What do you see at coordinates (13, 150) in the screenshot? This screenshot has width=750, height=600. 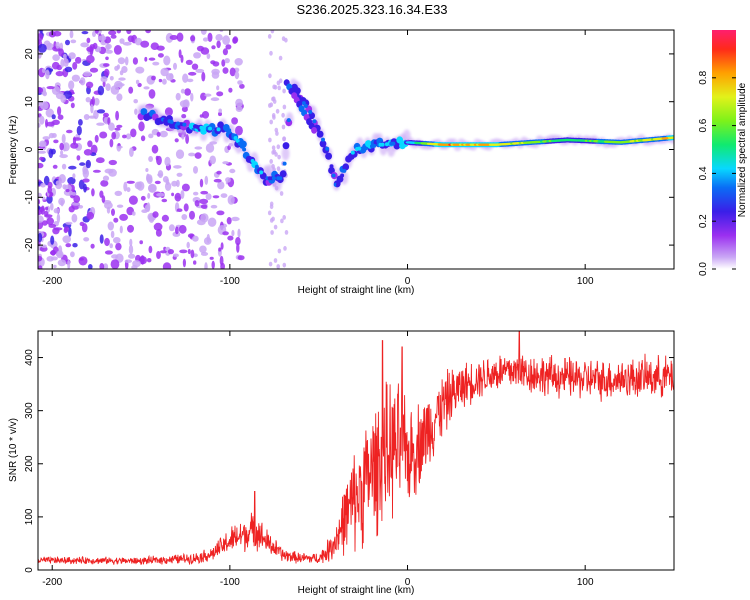 I see `spectrogram-y-label: Frequency (Hz)` at bounding box center [13, 150].